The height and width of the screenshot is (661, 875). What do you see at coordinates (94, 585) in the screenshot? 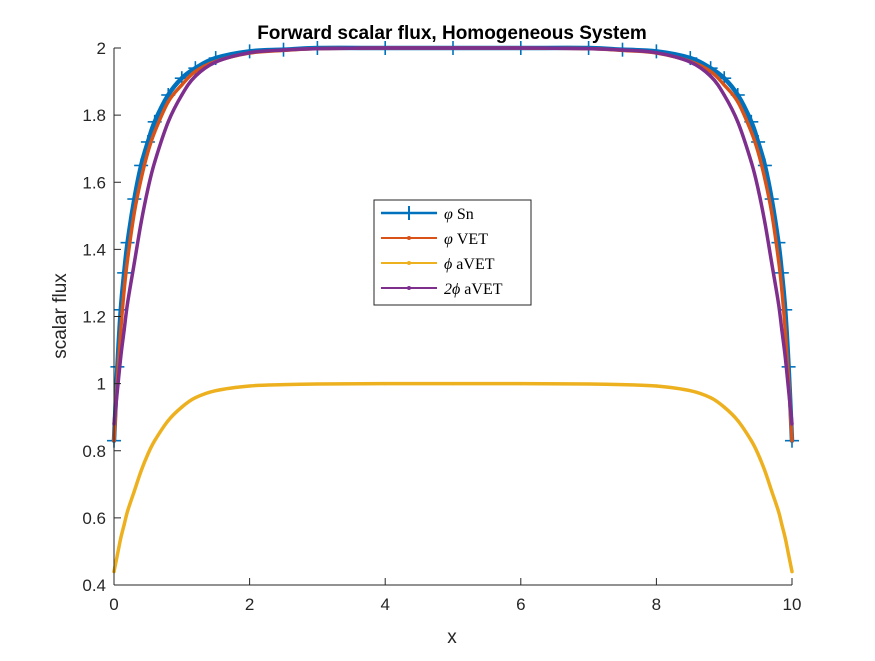
I see `y-tick-label: 0.4` at bounding box center [94, 585].